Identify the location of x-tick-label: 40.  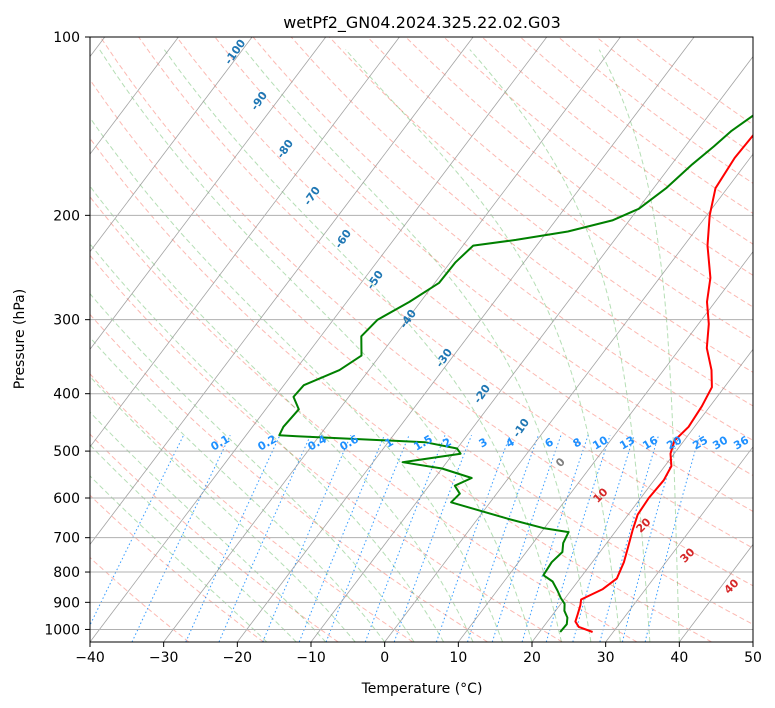
(679, 658).